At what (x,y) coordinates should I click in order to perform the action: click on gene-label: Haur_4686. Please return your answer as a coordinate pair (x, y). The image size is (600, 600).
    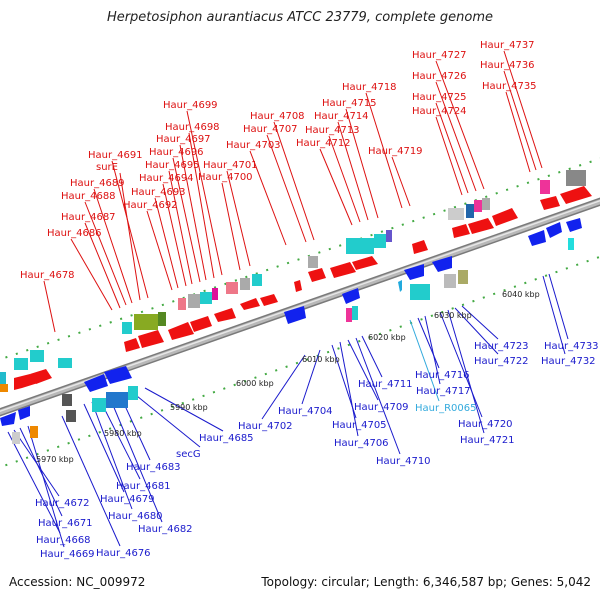
    Looking at the image, I should click on (74, 233).